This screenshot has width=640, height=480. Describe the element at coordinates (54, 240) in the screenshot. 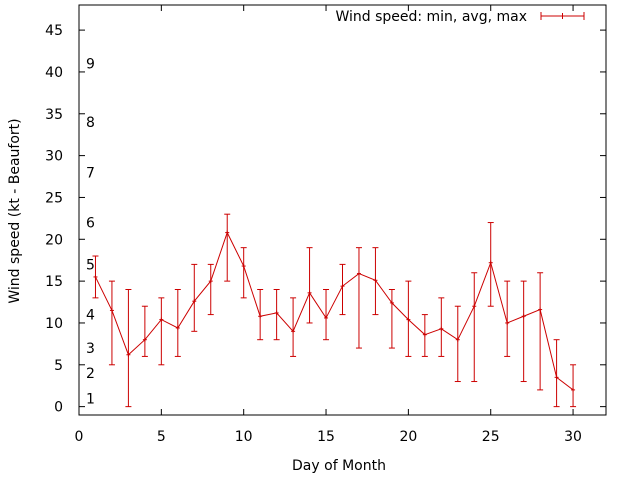

I see `y-tick-label: 20` at that location.